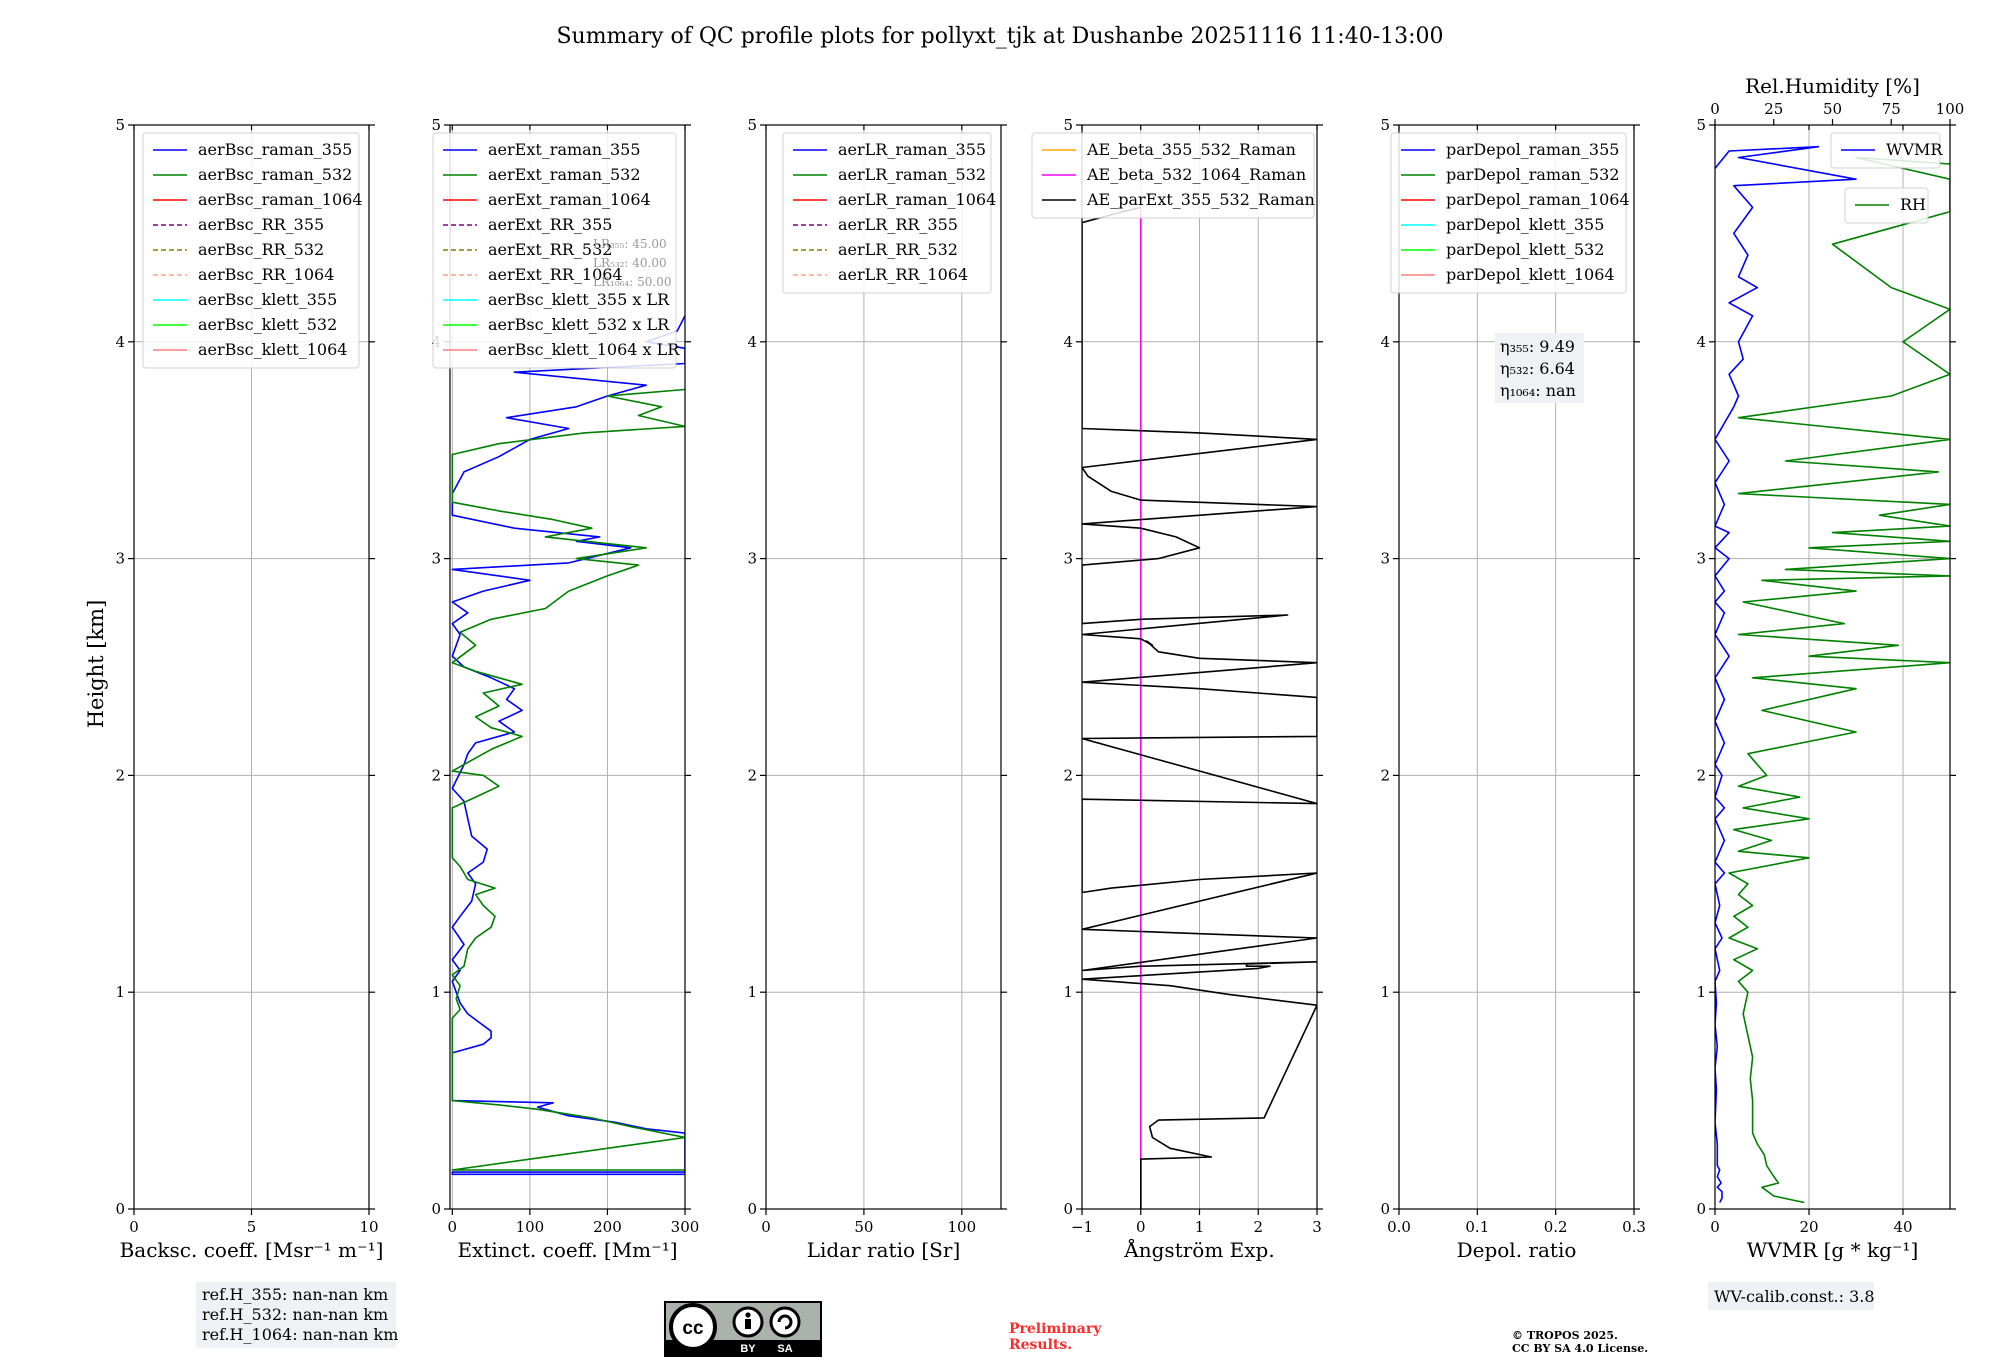 The height and width of the screenshot is (1360, 2000). What do you see at coordinates (630, 263) in the screenshot?
I see `lidar-ratio-annotation: LR₅₃₂: 40.00` at bounding box center [630, 263].